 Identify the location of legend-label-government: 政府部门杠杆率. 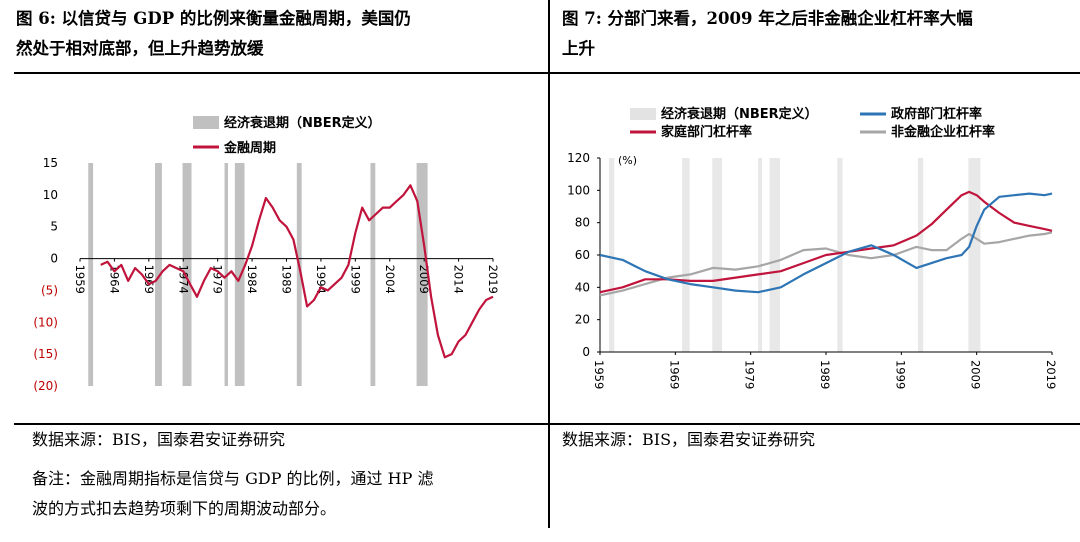
(936, 114).